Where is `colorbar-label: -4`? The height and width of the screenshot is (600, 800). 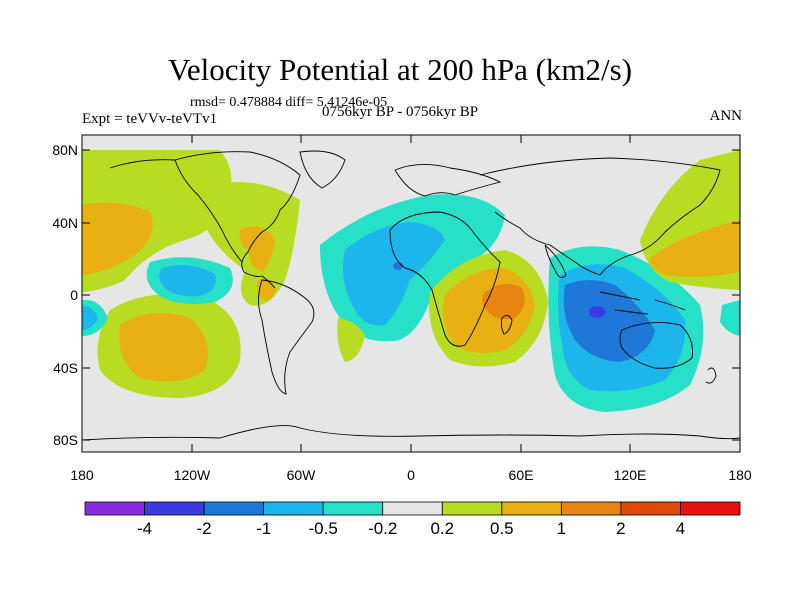 colorbar-label: -4 is located at coordinates (144, 528).